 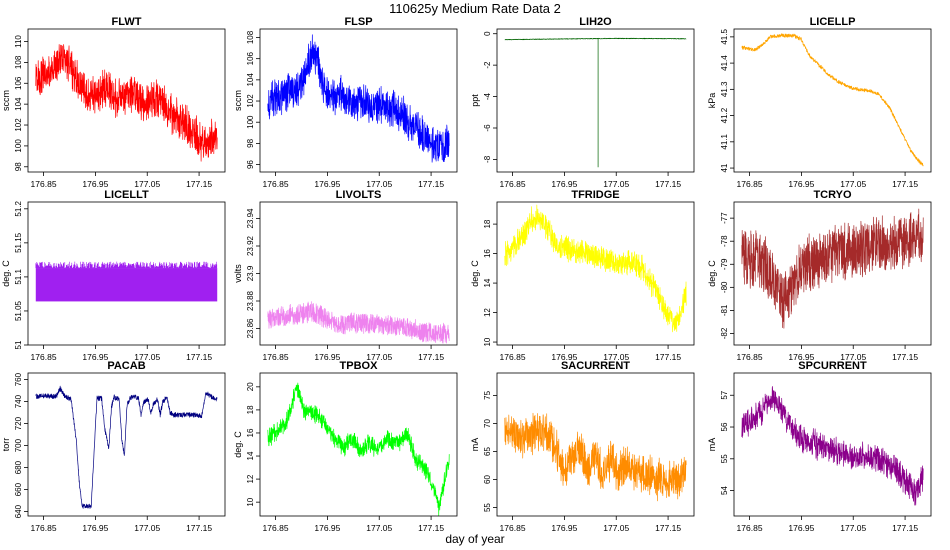 What do you see at coordinates (487, 479) in the screenshot?
I see `y-tick-label: 60` at bounding box center [487, 479].